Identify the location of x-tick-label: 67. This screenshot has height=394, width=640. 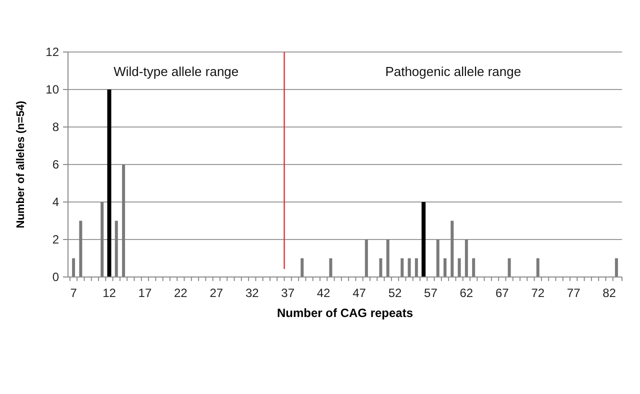
(502, 293).